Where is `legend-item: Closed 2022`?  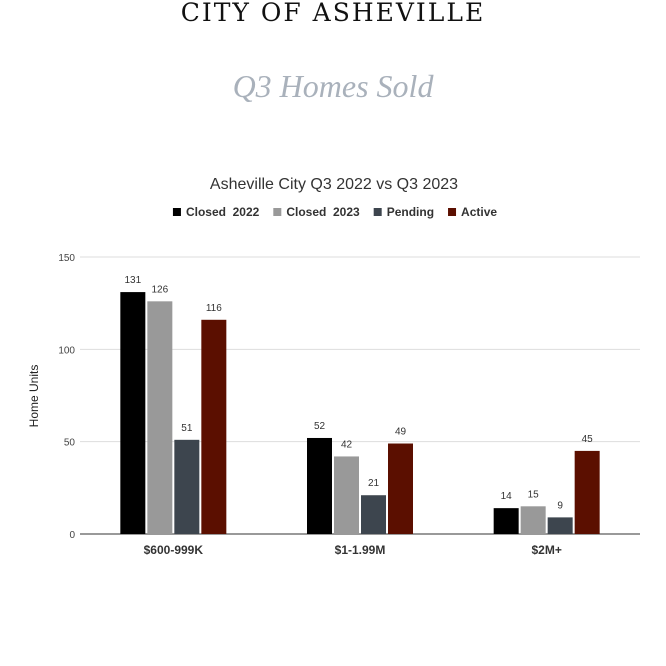 legend-item: Closed 2022 is located at coordinates (216, 212).